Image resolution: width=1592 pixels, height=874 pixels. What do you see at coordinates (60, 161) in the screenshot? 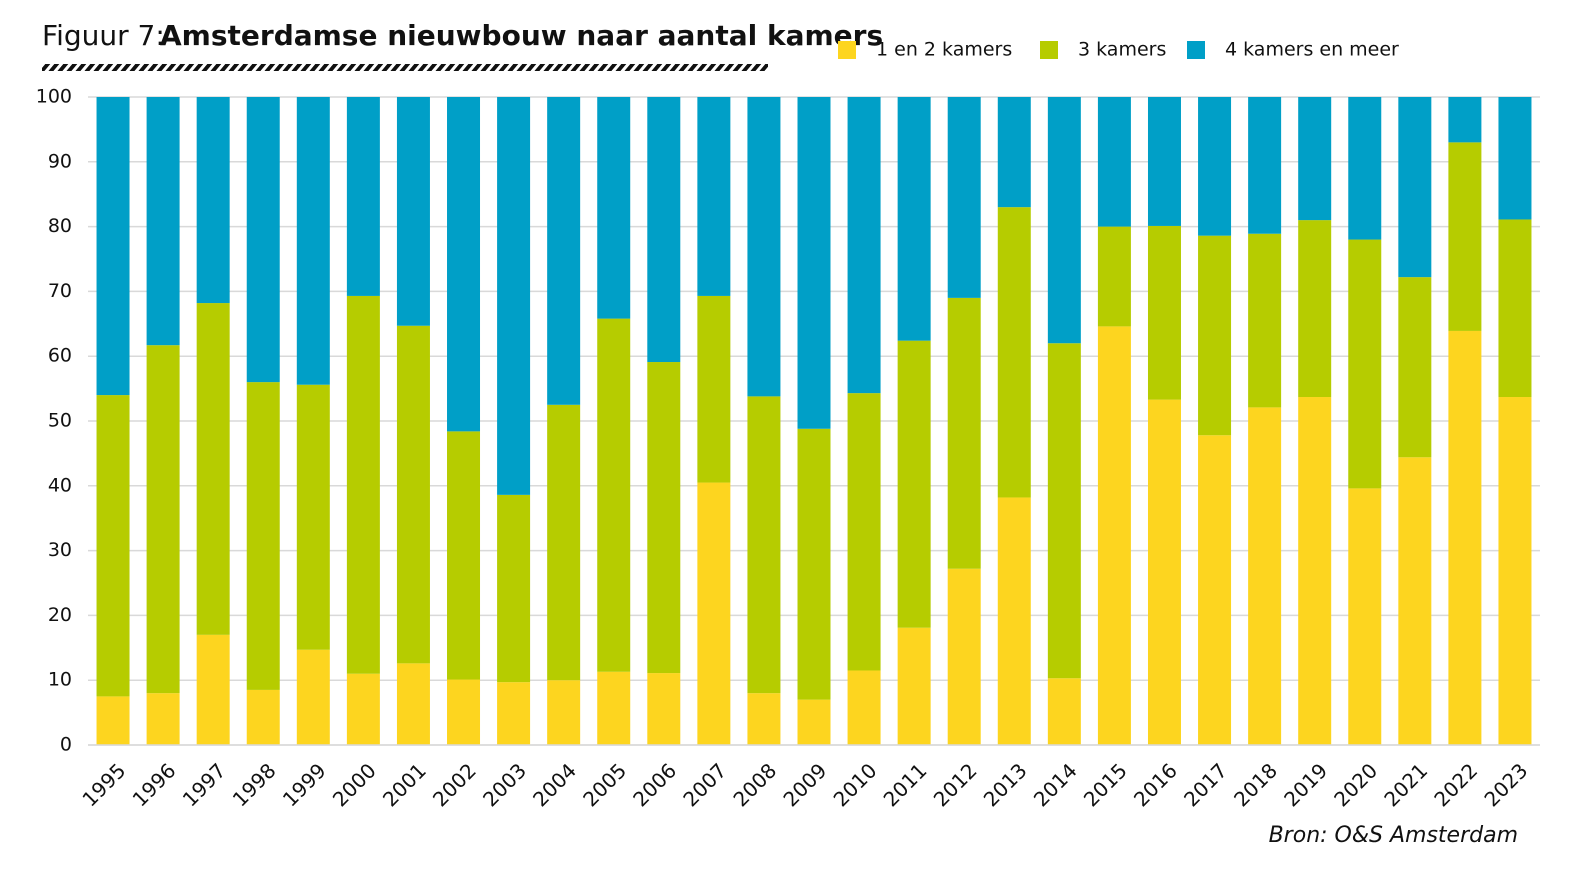
I see `y-tick-label: 90` at bounding box center [60, 161].